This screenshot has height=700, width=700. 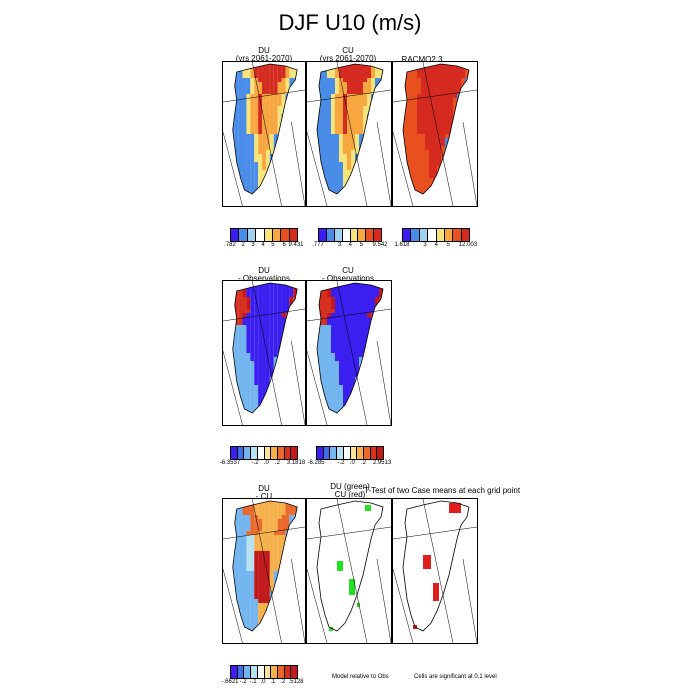 What do you see at coordinates (264, 353) in the screenshot?
I see `map-canvas` at bounding box center [264, 353].